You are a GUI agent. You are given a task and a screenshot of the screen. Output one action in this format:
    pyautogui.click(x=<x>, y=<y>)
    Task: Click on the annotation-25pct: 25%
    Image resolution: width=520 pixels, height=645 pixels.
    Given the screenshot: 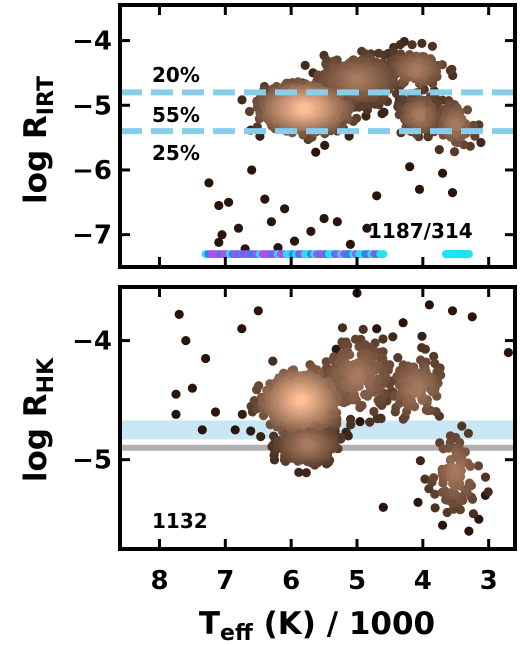 What is the action you would take?
    pyautogui.click(x=176, y=153)
    